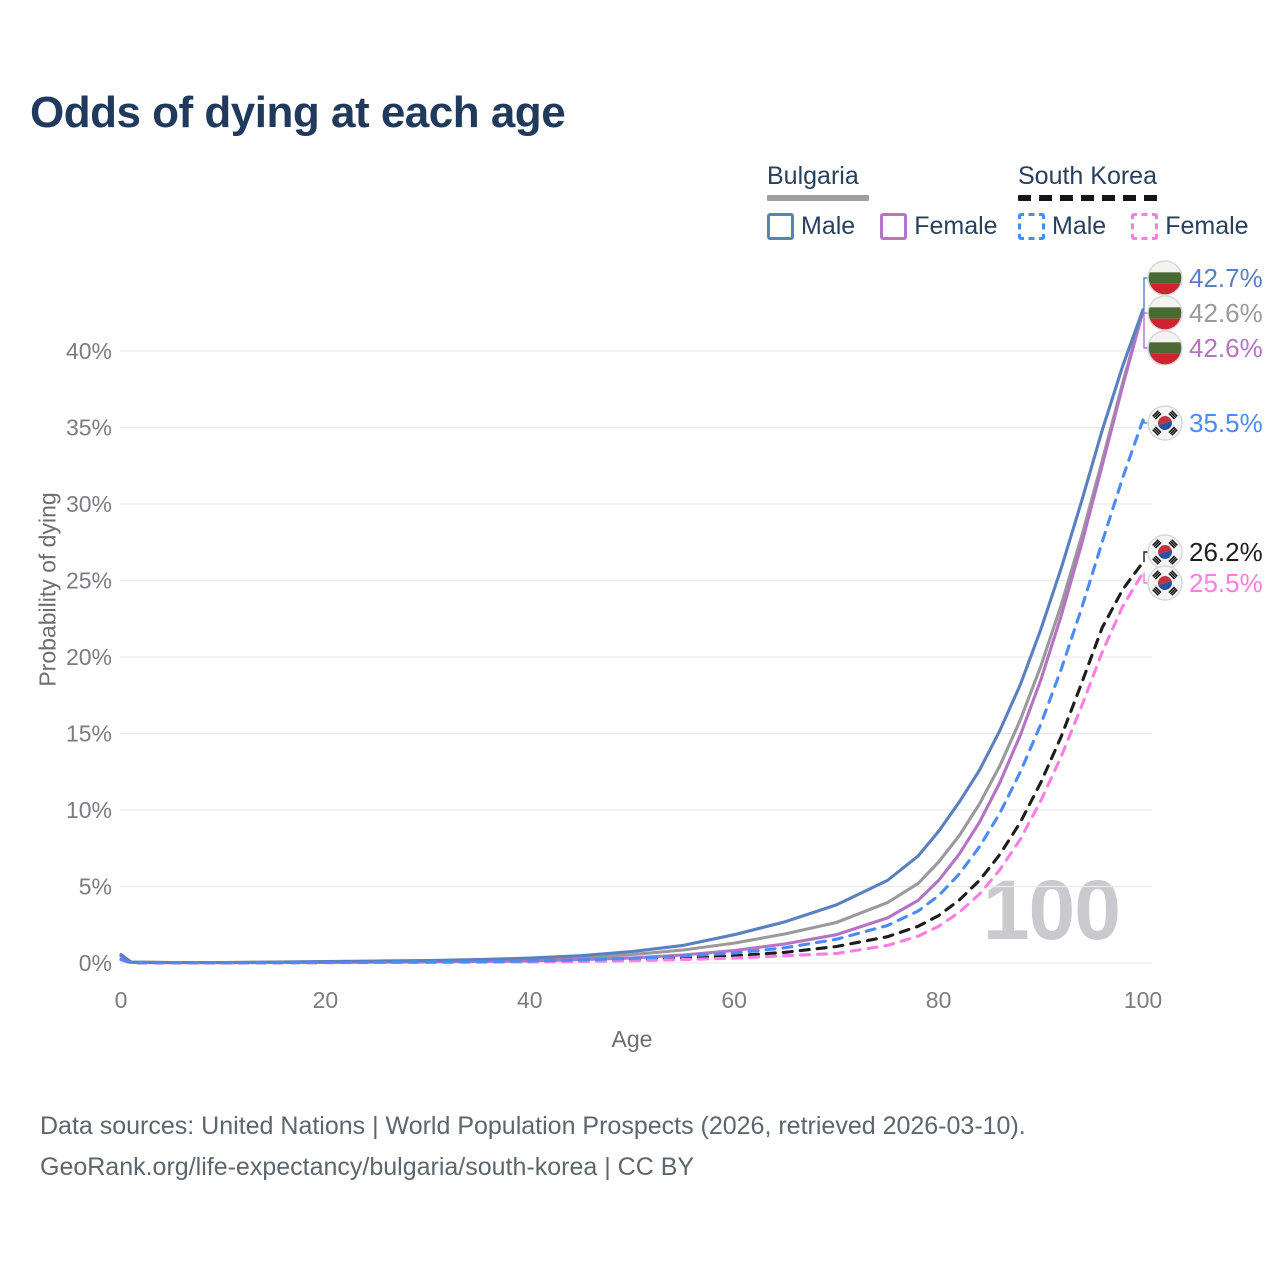 The width and height of the screenshot is (1280, 1280). I want to click on y-tick-35%: 35%, so click(89, 428).